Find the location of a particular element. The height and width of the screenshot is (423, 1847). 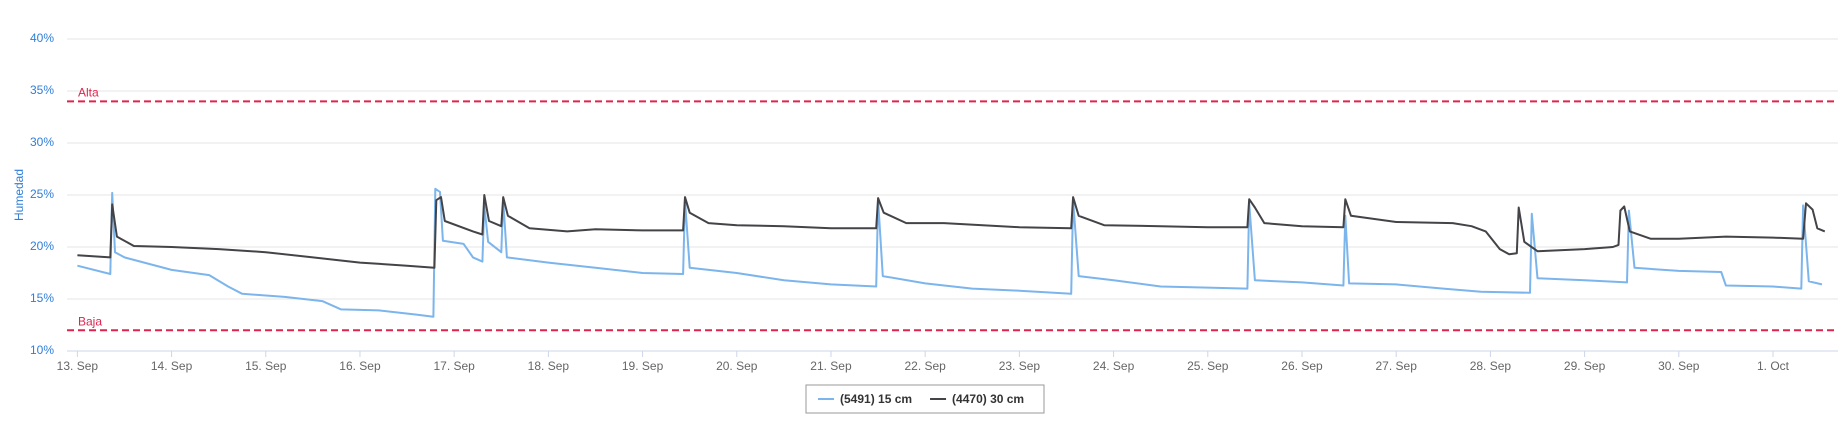

x-tick-label: 26. Sep is located at coordinates (1302, 366).